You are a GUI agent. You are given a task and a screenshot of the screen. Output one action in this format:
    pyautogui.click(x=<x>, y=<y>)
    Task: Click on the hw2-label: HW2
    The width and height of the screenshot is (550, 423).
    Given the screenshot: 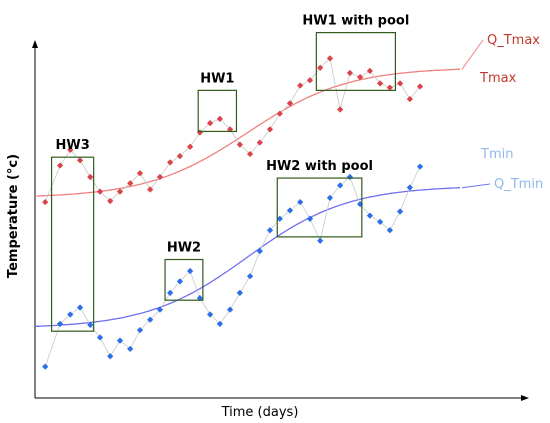 What is the action you would take?
    pyautogui.click(x=184, y=247)
    